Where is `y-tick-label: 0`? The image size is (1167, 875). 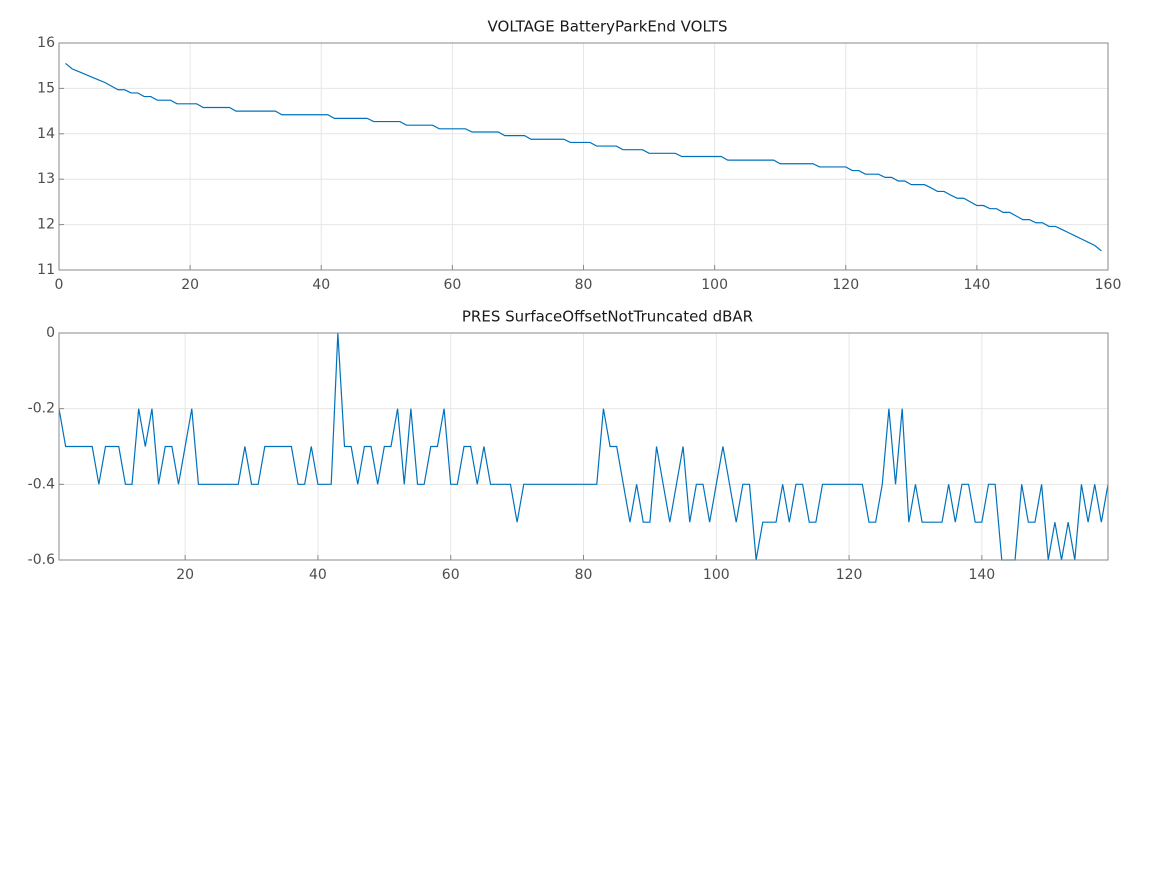
y-tick-label: 0 is located at coordinates (50, 333).